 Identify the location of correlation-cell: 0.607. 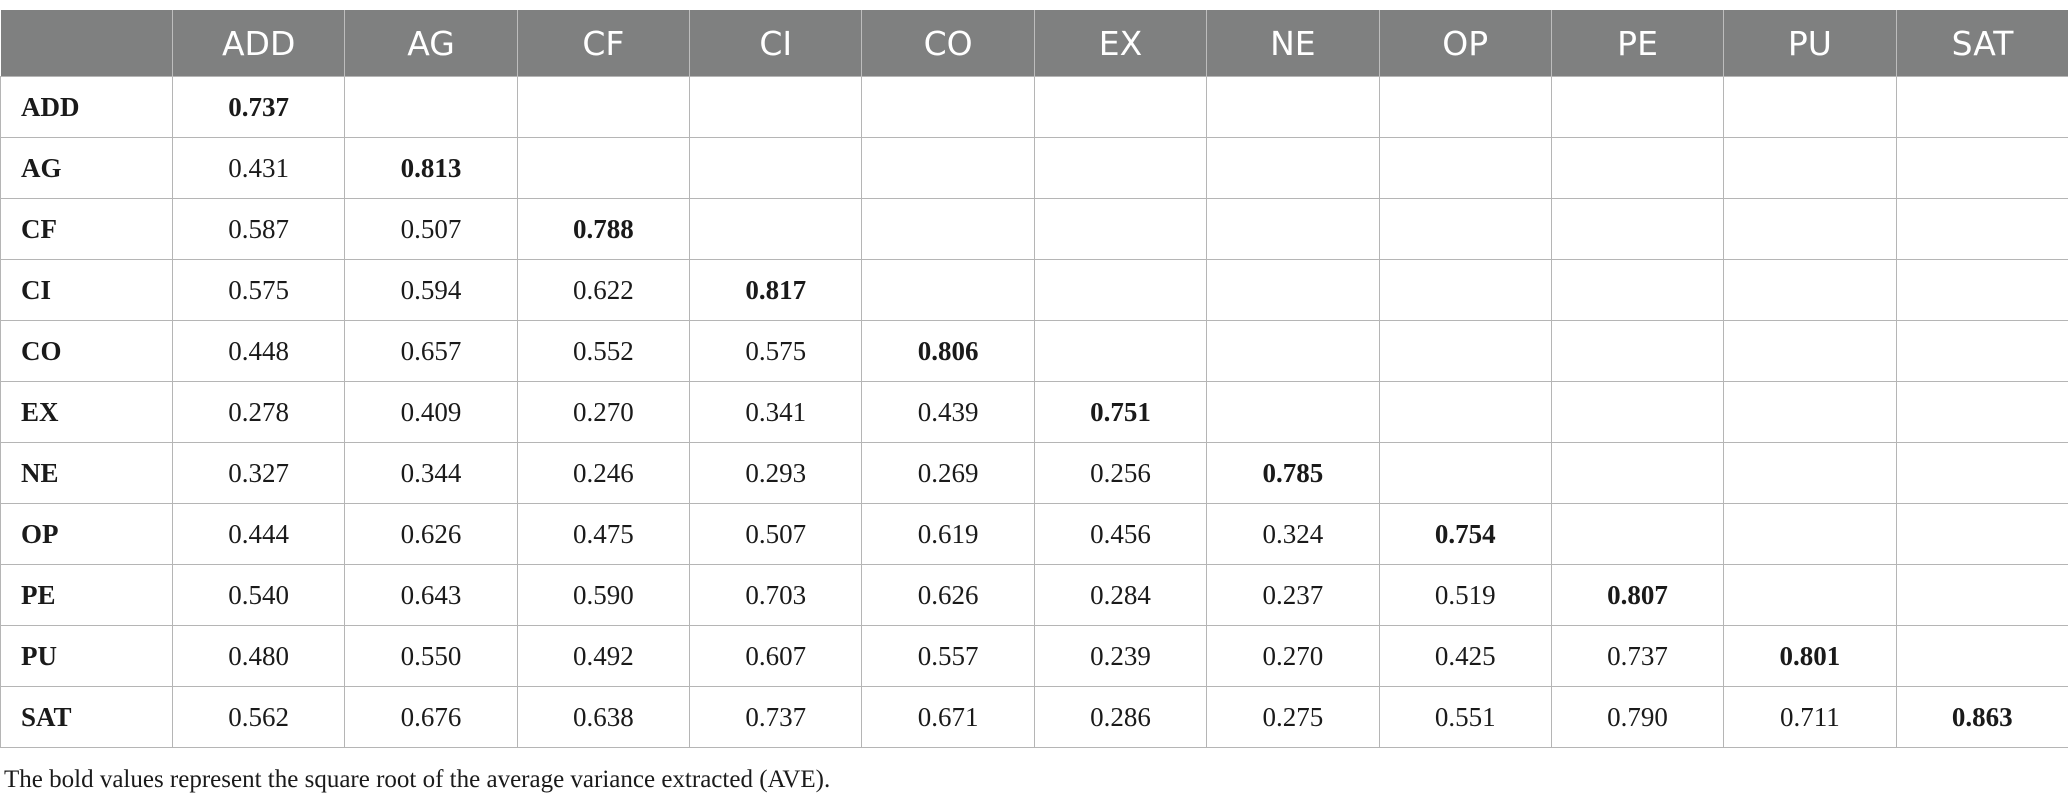
(776, 656).